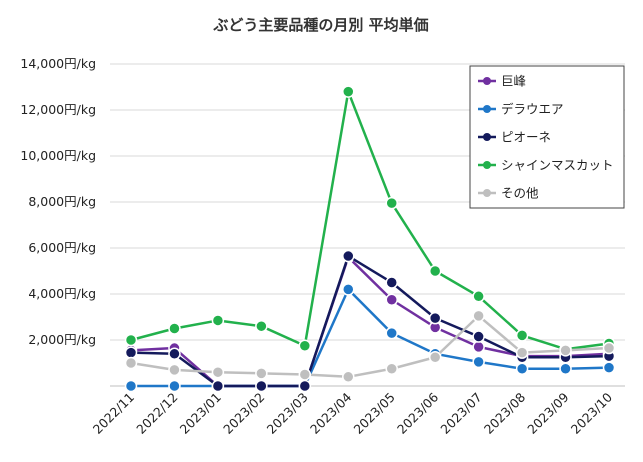 The width and height of the screenshot is (643, 462). Describe the element at coordinates (113, 413) in the screenshot. I see `x-tick-label: 2022/11` at that location.